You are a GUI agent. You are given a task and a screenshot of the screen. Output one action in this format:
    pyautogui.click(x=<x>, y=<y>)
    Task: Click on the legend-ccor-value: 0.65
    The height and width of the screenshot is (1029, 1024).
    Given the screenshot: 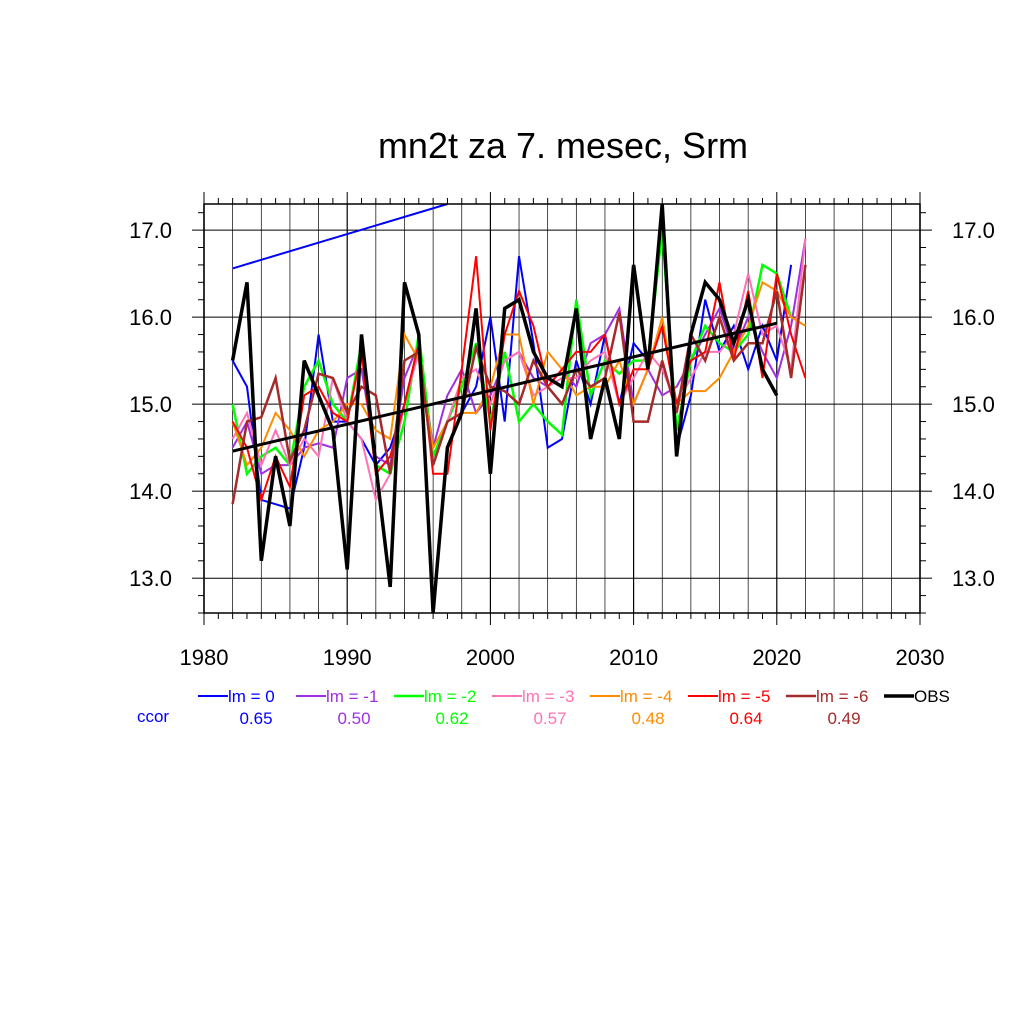 What is the action you would take?
    pyautogui.click(x=255, y=718)
    